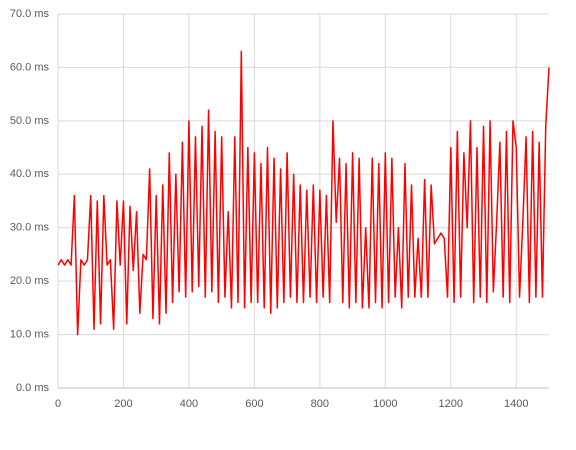 Image resolution: width=576 pixels, height=450 pixels. What do you see at coordinates (58, 404) in the screenshot?
I see `x-tick-label: 0` at bounding box center [58, 404].